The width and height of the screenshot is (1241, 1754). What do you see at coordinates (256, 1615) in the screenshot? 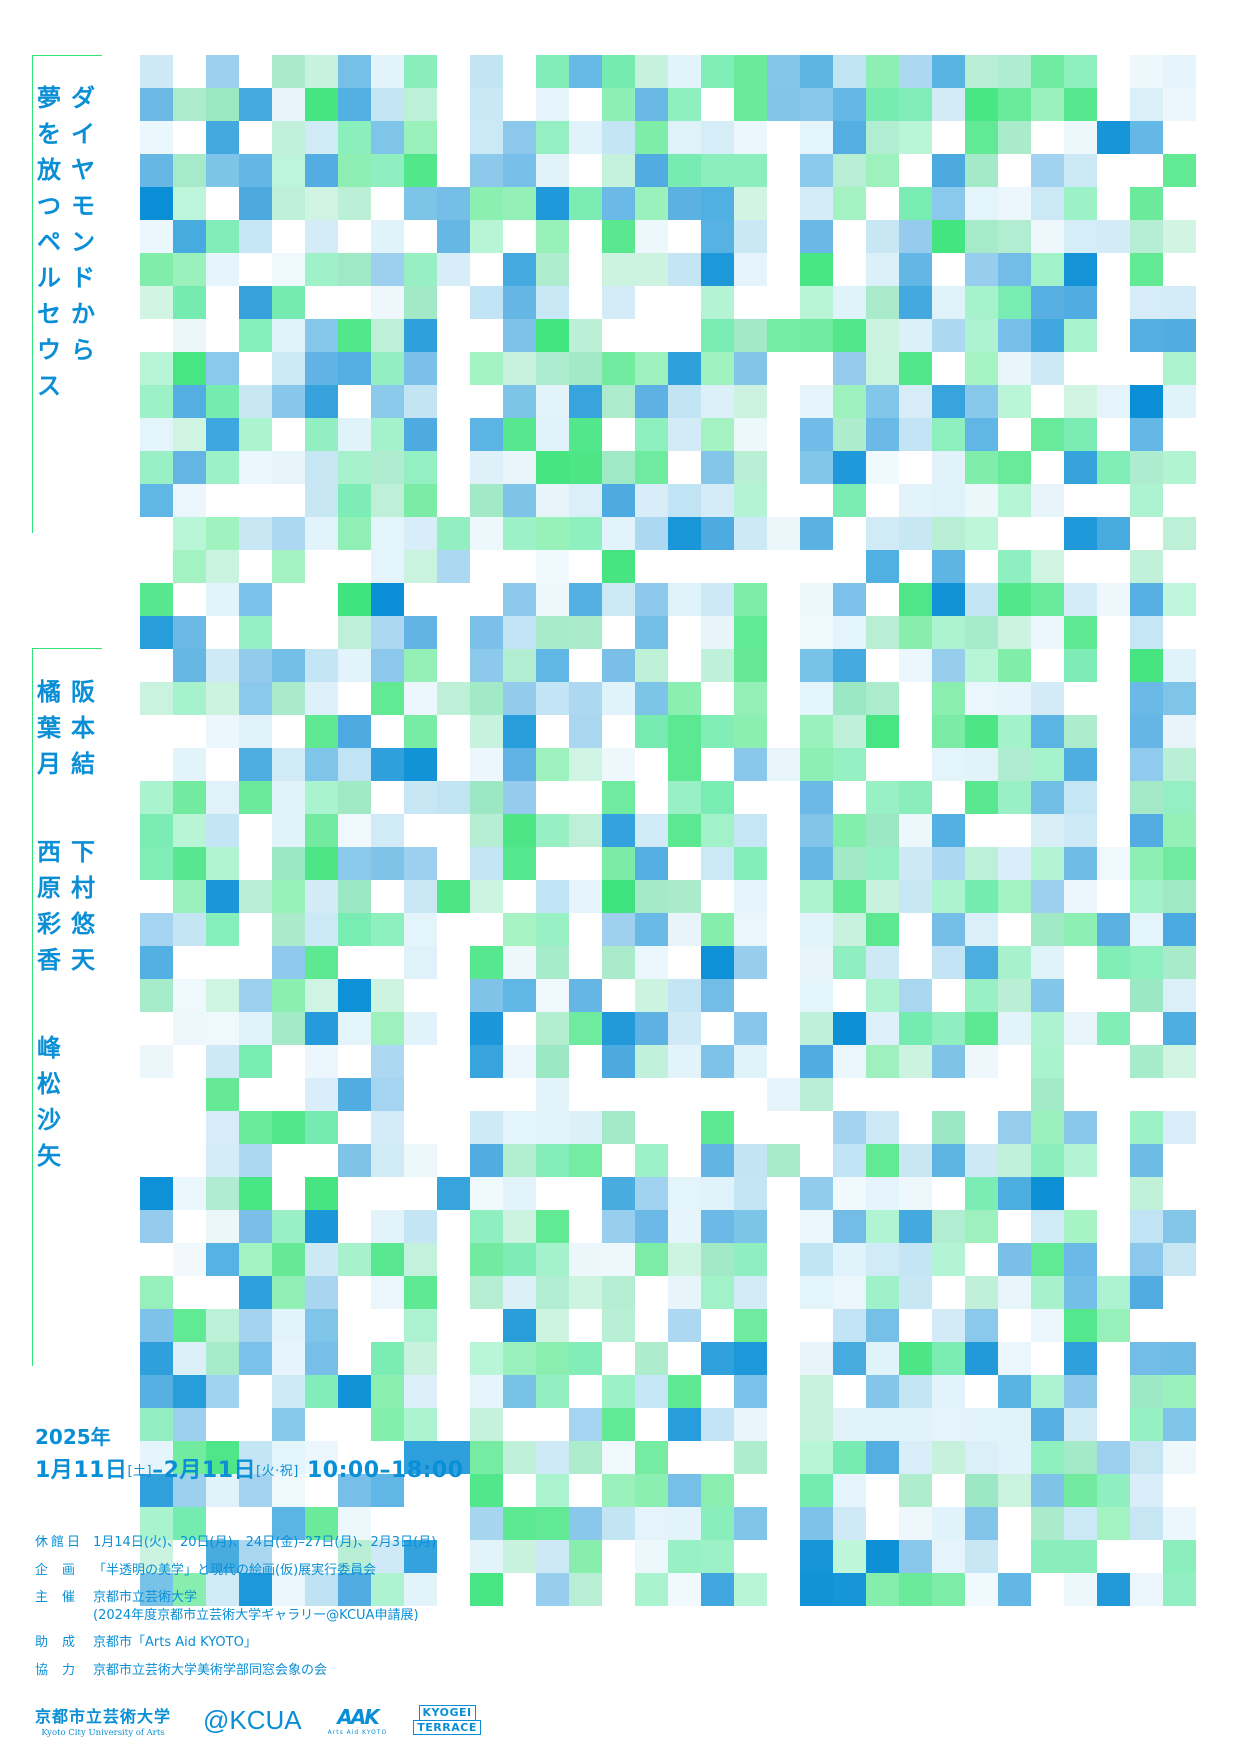
I see `info-value-note: (2024年度京都市立芸術大学ギャラリー@KCUA申請展)` at bounding box center [256, 1615].